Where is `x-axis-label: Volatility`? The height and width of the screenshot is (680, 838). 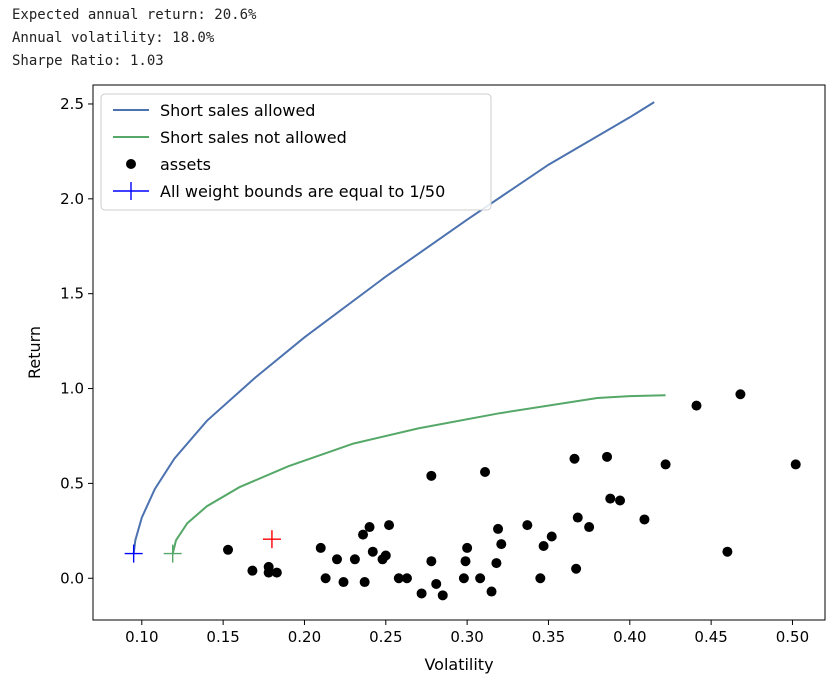 x-axis-label: Volatility is located at coordinates (458, 664).